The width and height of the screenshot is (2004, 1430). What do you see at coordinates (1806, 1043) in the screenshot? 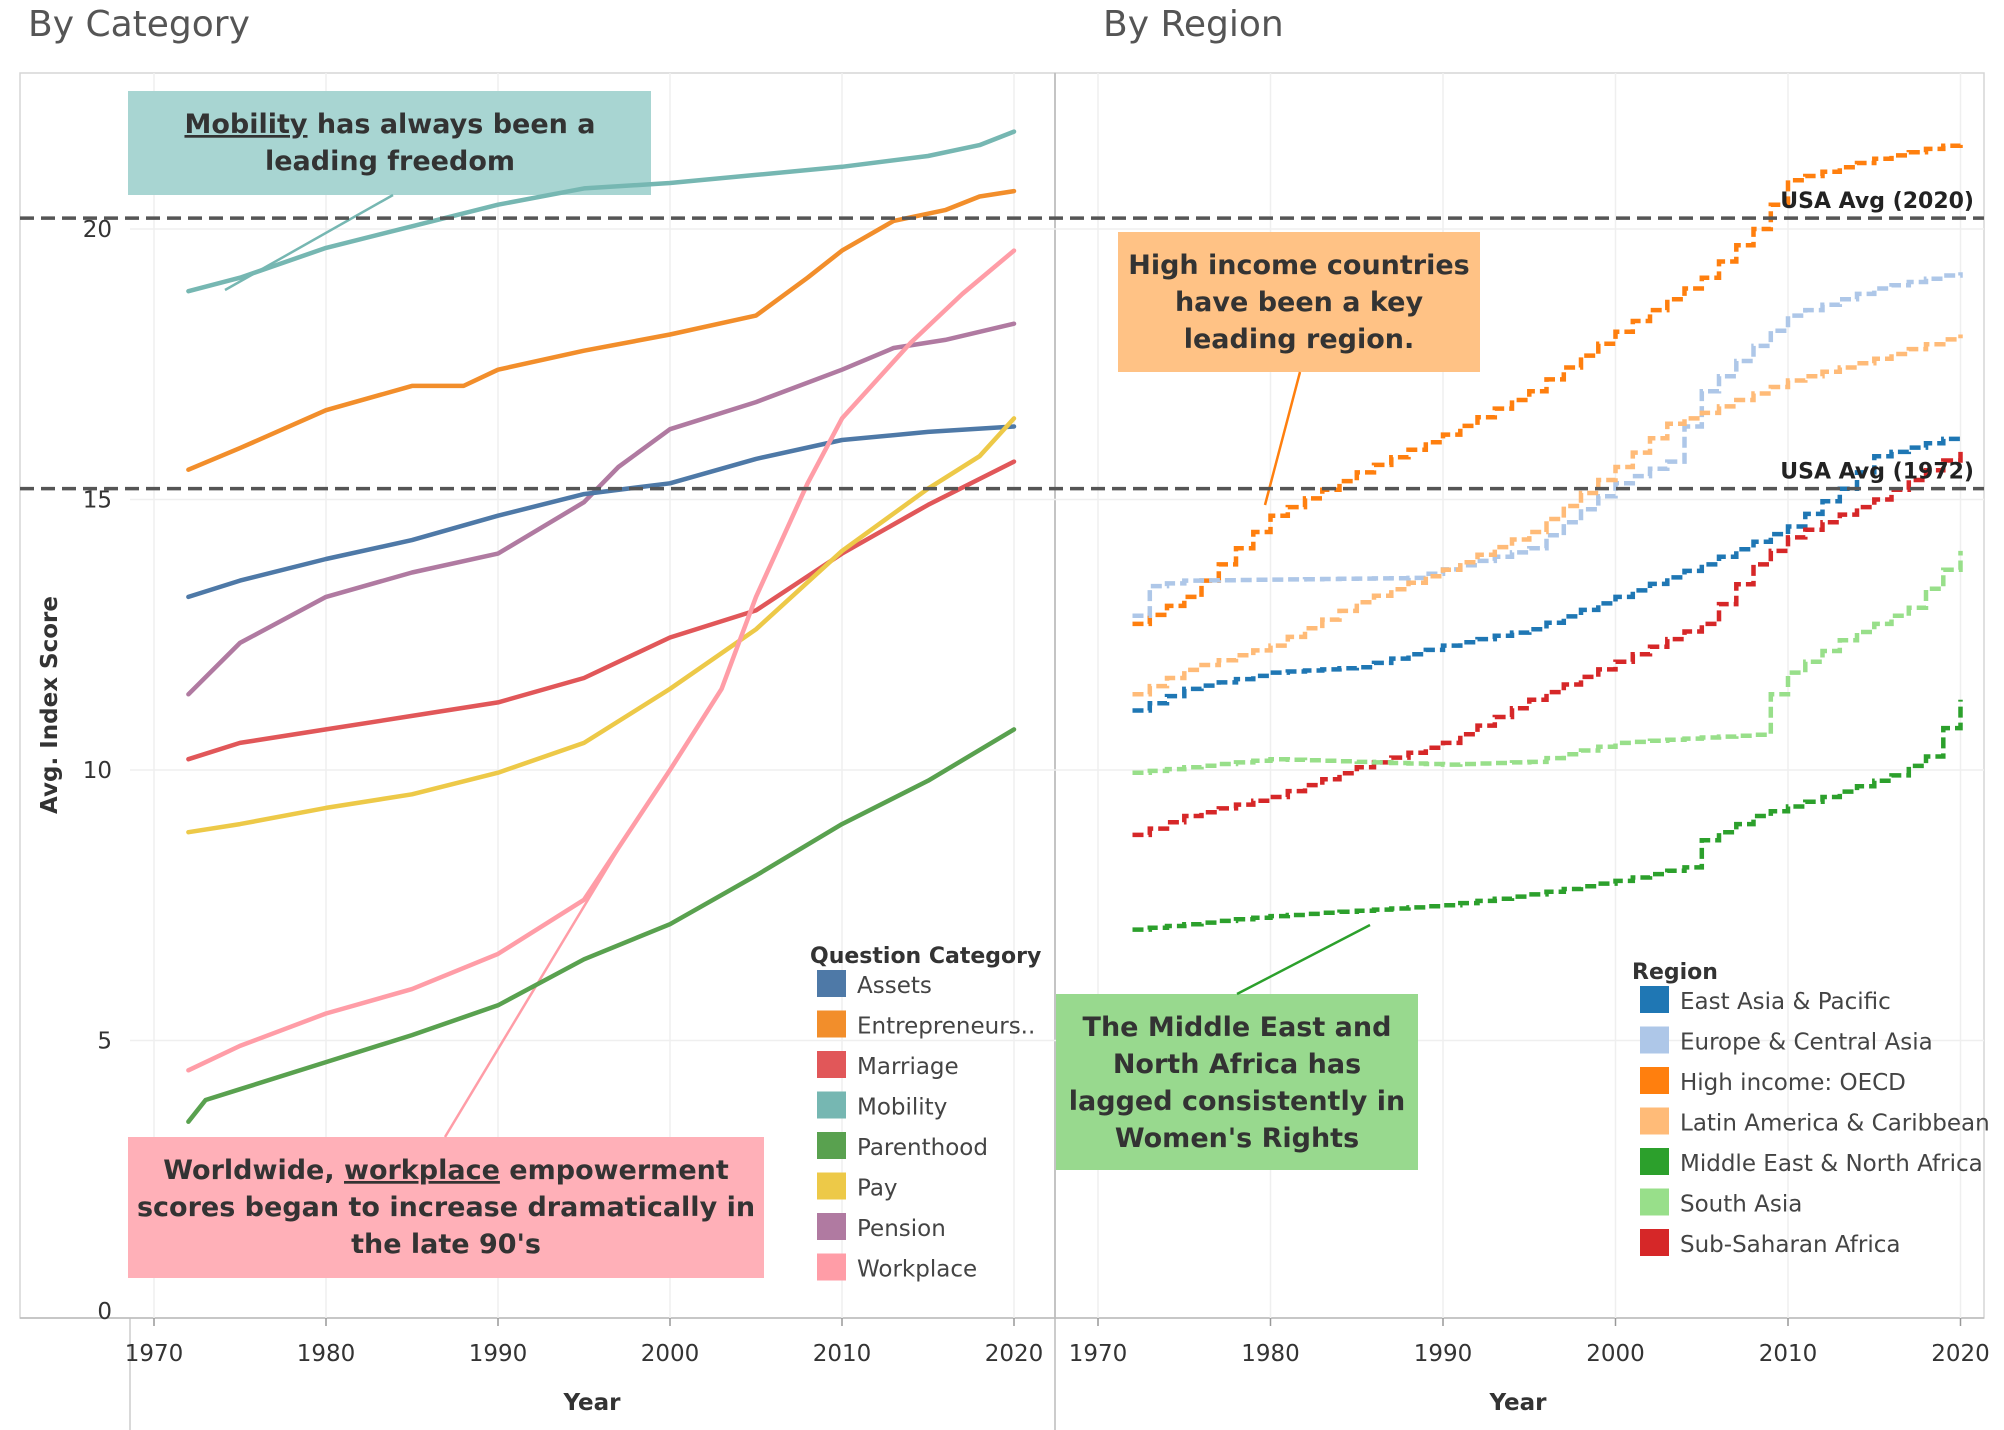
I see `legend-label-europe-central-asia: Europe & Central Asia` at bounding box center [1806, 1043].